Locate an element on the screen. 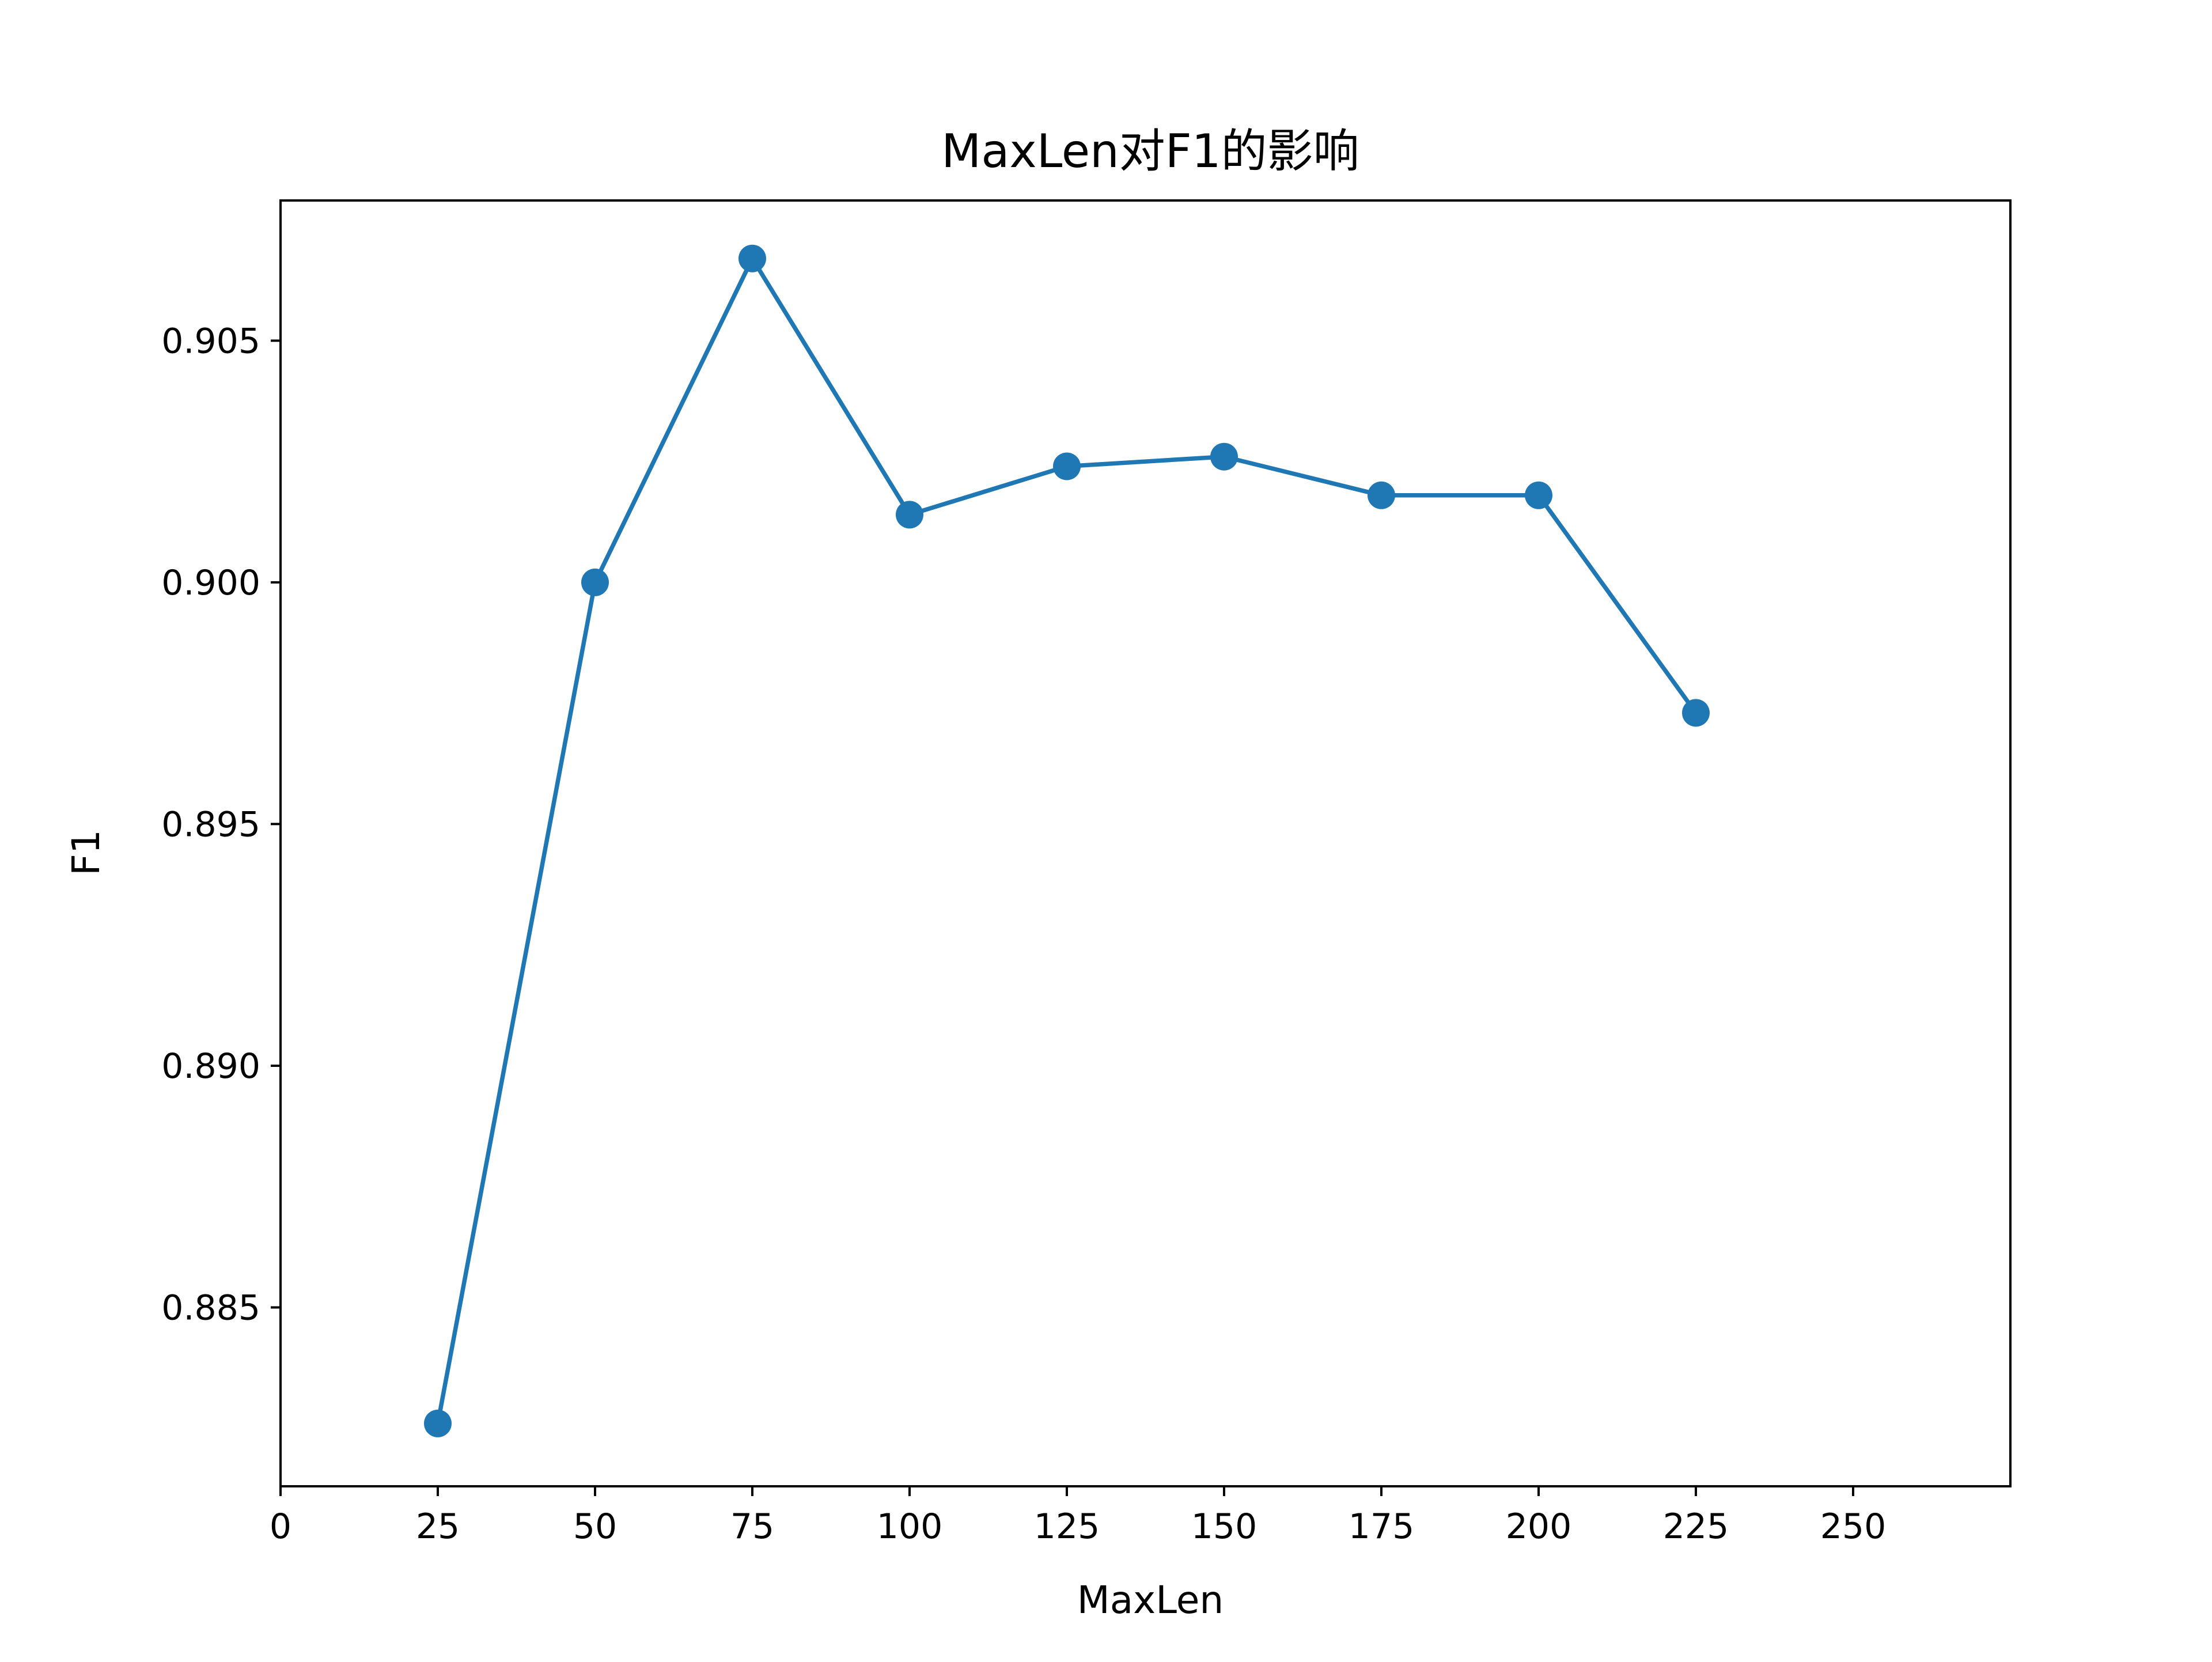  x-tick-label-25: 25 is located at coordinates (438, 1527).